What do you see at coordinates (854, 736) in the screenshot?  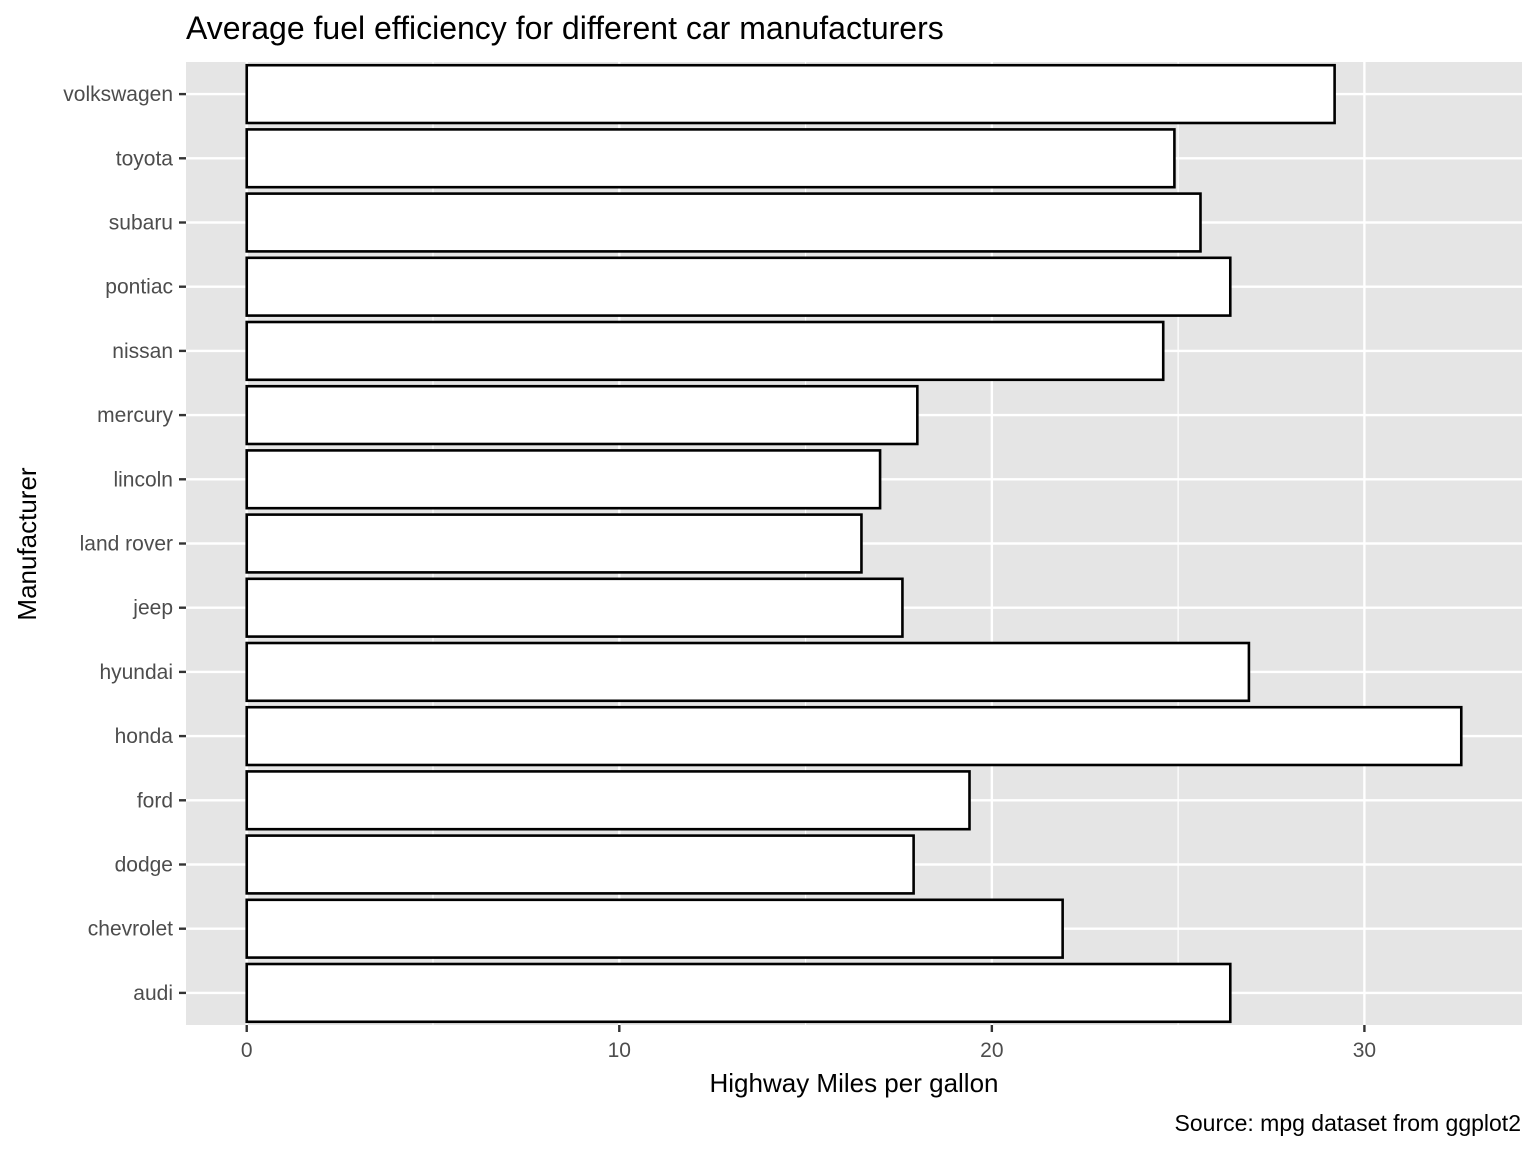 I see `bar-honda` at bounding box center [854, 736].